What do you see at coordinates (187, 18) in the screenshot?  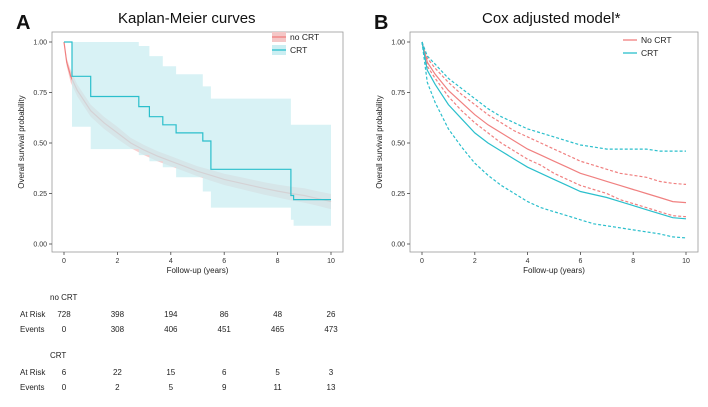 I see `panel-a-title: Kaplan-Meier curves` at bounding box center [187, 18].